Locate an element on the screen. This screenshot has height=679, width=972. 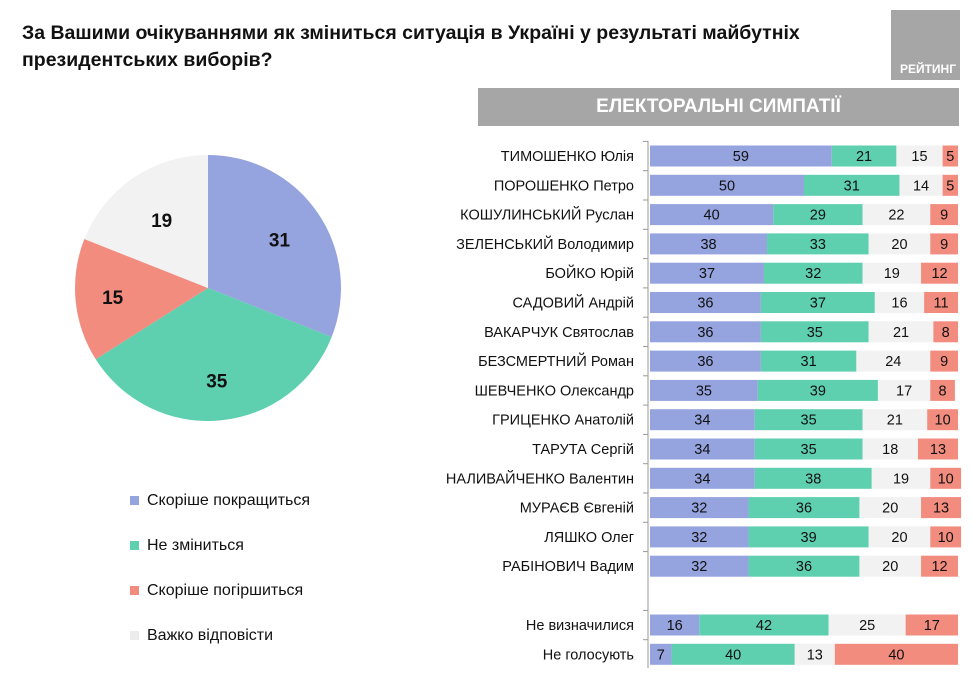
row-label: РАБІНОВИЧ Вадим is located at coordinates (568, 567).